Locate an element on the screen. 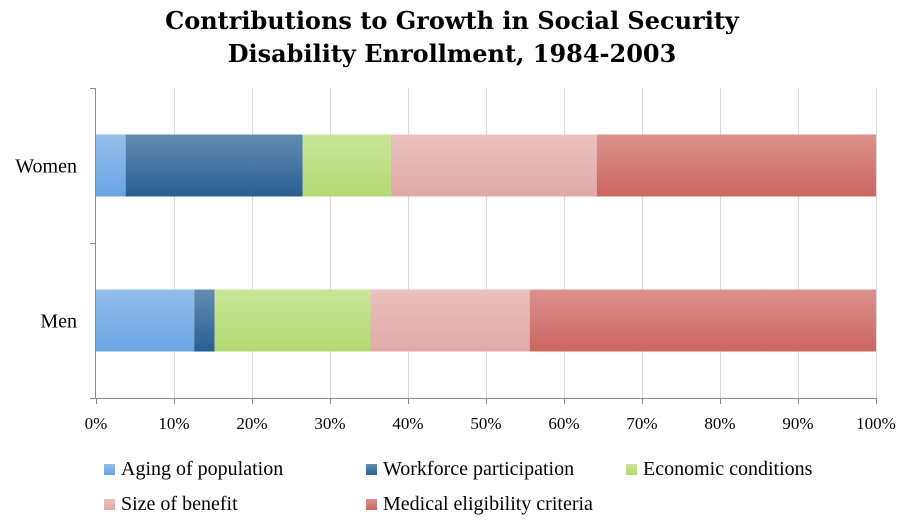  bar-men-aging-of-population is located at coordinates (145, 320).